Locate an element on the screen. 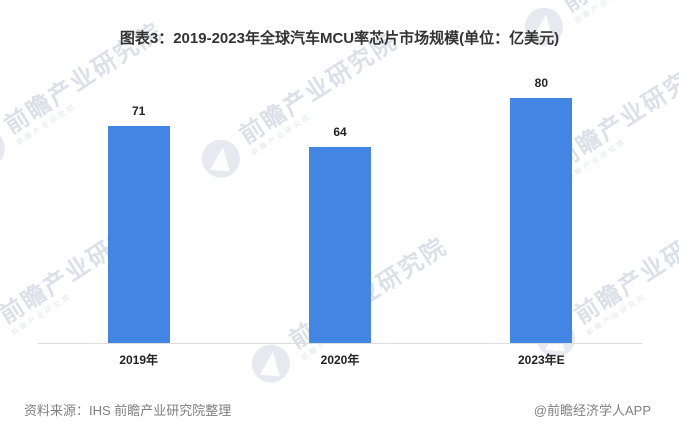 This screenshot has height=439, width=679. x-tick-label: 2020年 is located at coordinates (340, 360).